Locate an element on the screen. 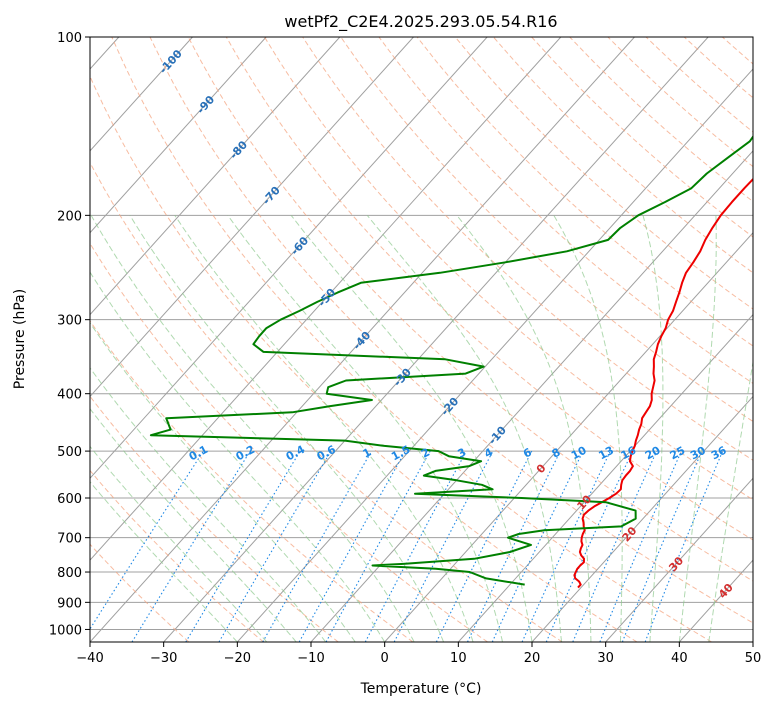 The height and width of the screenshot is (708, 775). x-tick-label: −30 is located at coordinates (163, 658).